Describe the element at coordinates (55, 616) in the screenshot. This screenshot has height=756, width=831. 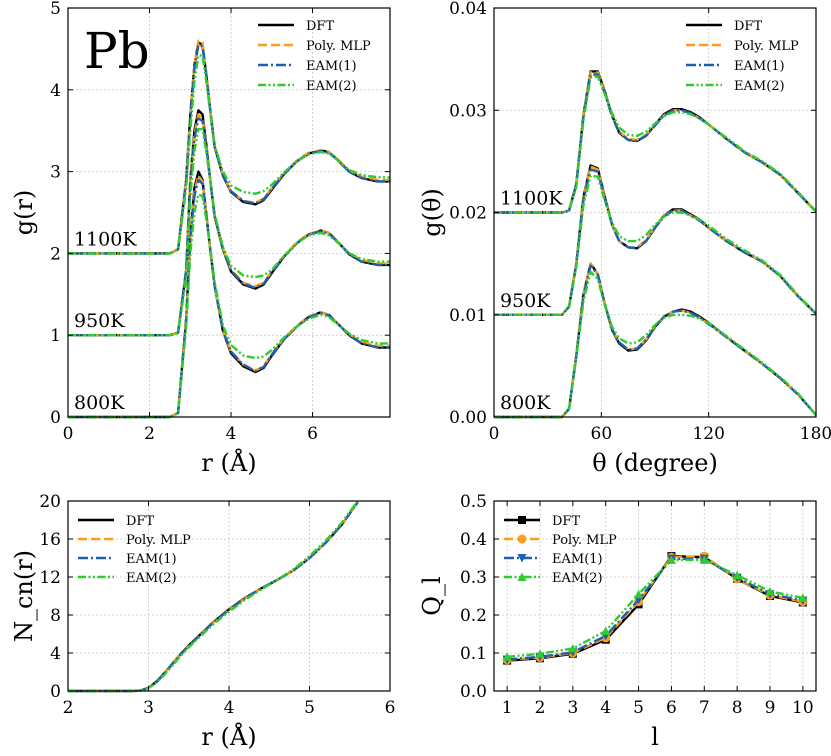
I see `y-tick-label: 8` at that location.